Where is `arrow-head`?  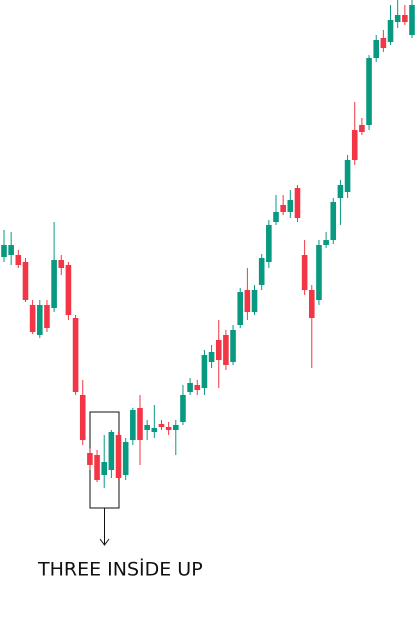
arrow-head is located at coordinates (104, 542).